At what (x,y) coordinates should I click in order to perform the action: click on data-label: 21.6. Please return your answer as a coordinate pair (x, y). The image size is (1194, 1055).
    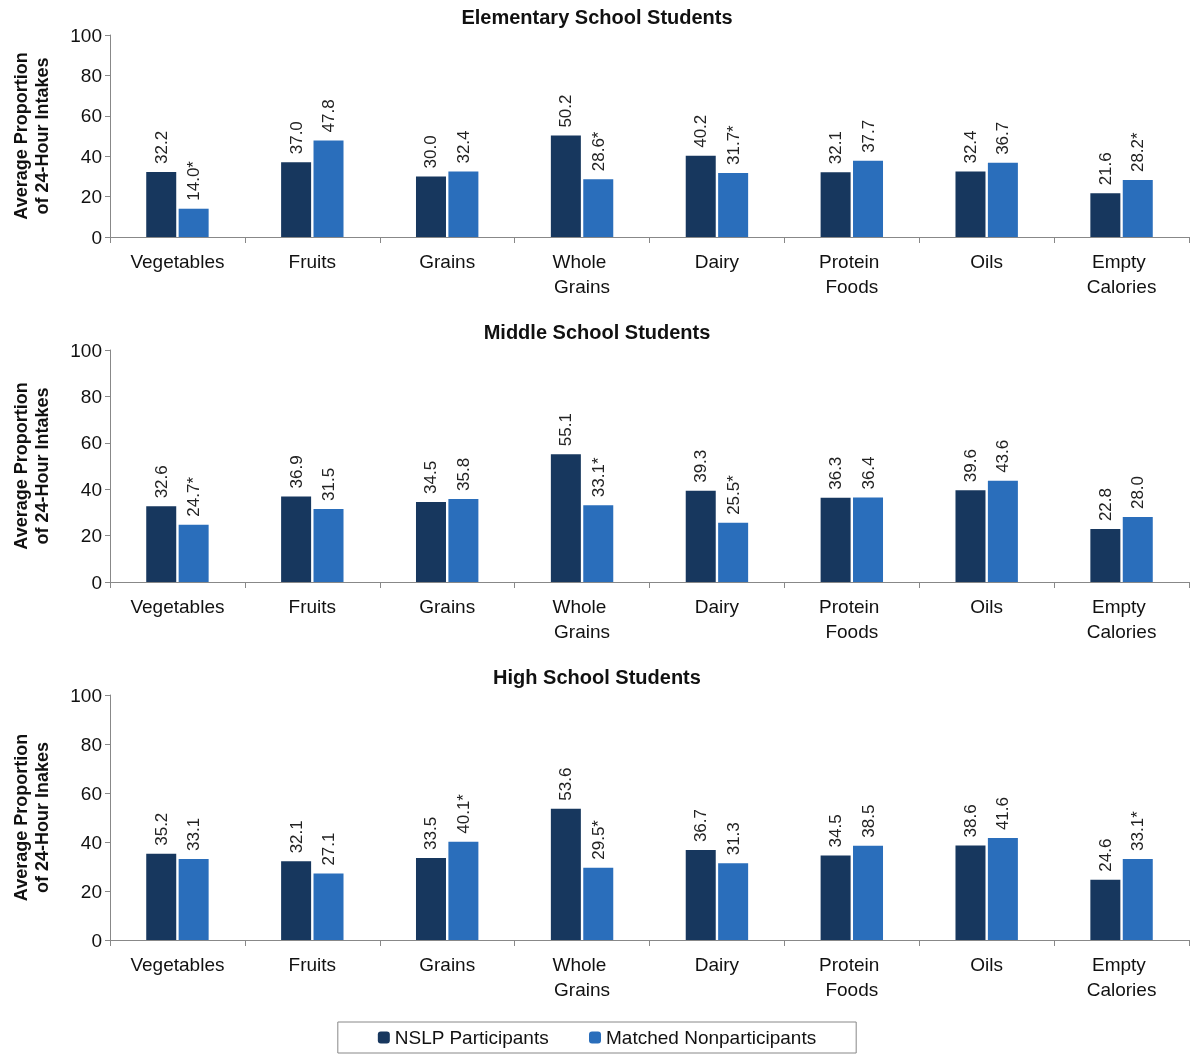
    Looking at the image, I should click on (1105, 169).